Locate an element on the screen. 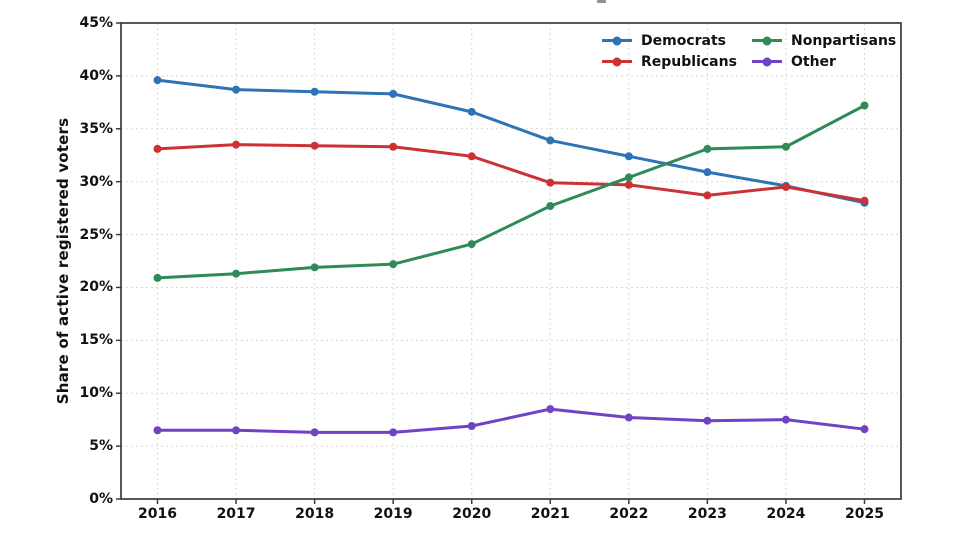  series-other is located at coordinates (511, 421).